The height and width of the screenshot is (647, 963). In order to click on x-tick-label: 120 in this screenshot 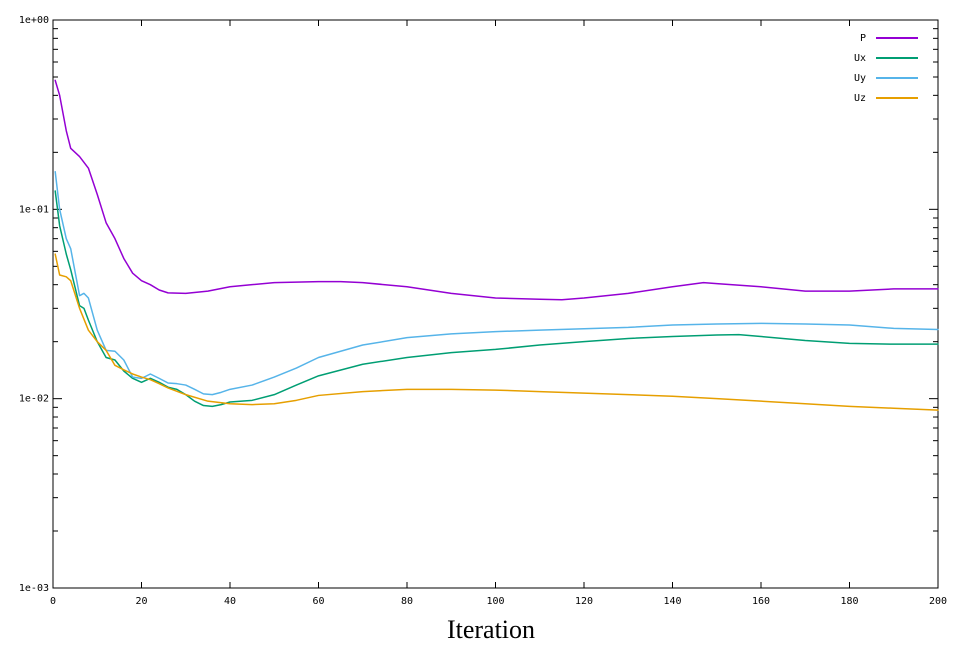, I will do `click(584, 601)`.